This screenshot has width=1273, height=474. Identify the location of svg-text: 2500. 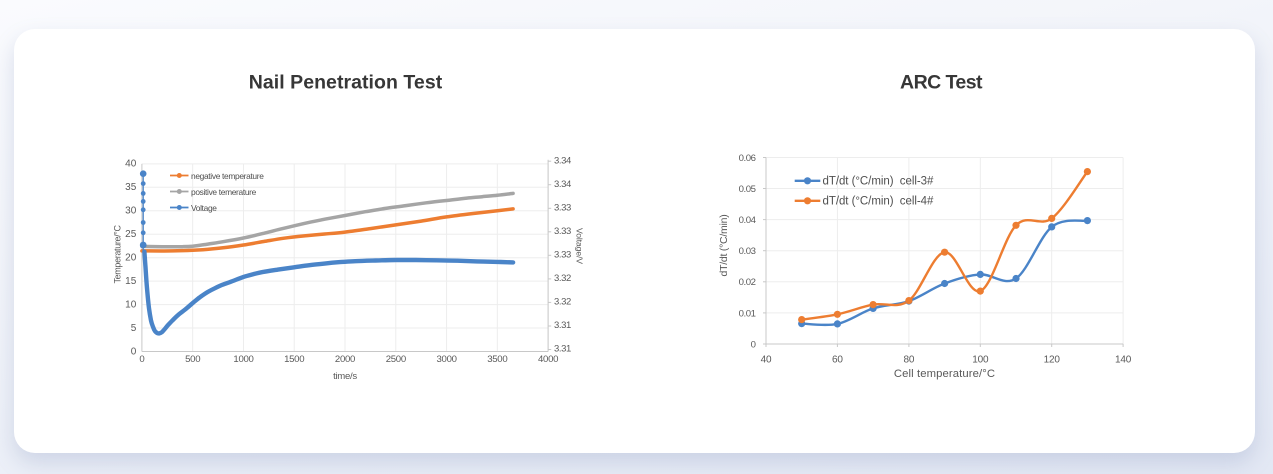
(396, 359).